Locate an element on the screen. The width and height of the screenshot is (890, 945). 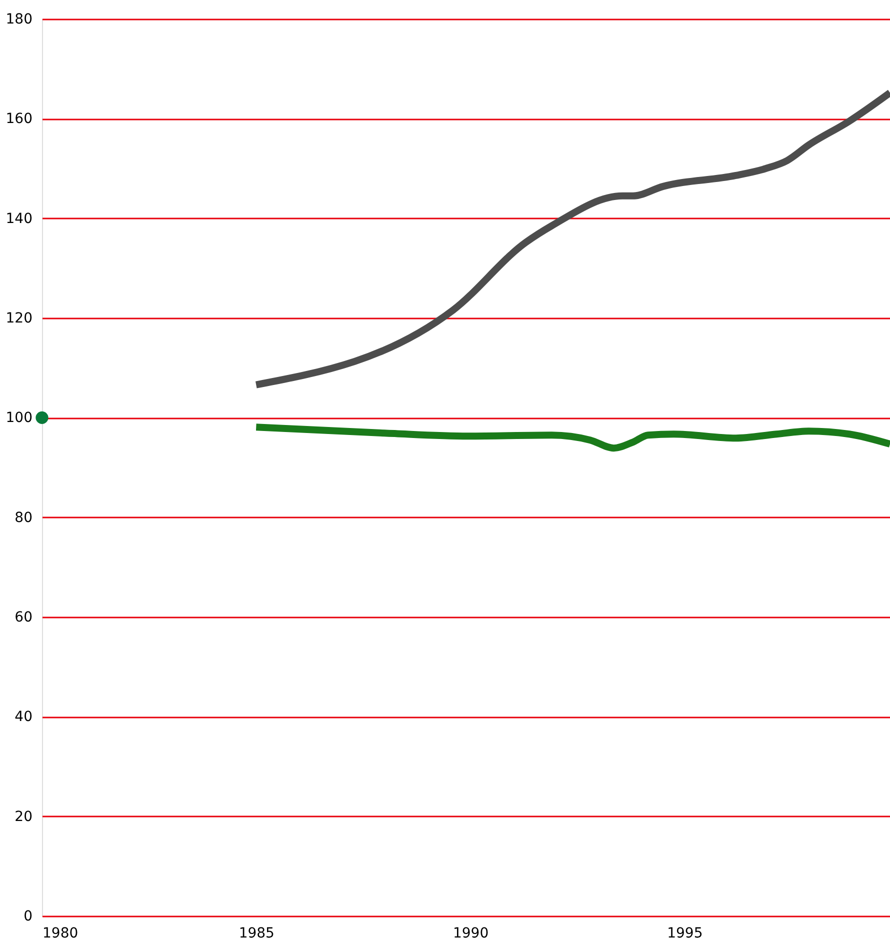
x-tick-label: 1980 is located at coordinates (60, 934).